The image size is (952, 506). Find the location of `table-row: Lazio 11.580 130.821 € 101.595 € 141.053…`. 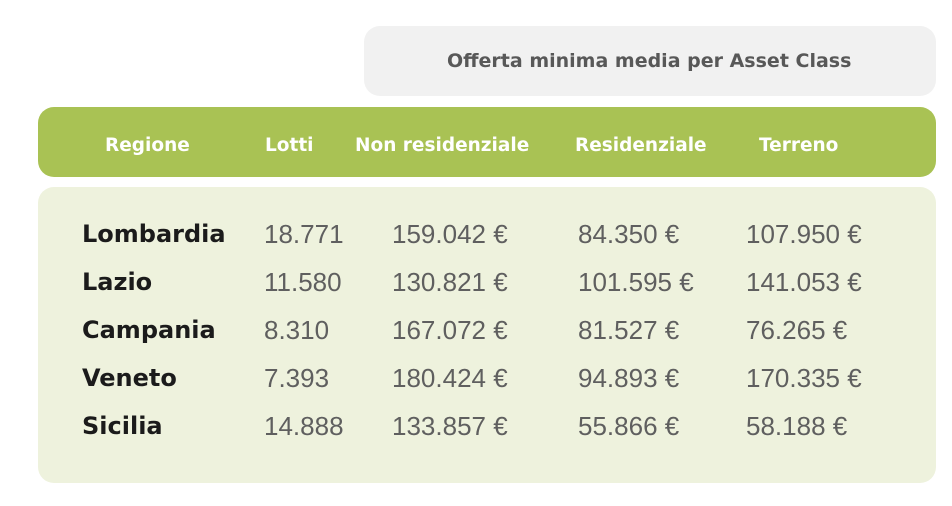

table-row: Lazio 11.580 130.821 € 101.595 € 141.053… is located at coordinates (487, 282).